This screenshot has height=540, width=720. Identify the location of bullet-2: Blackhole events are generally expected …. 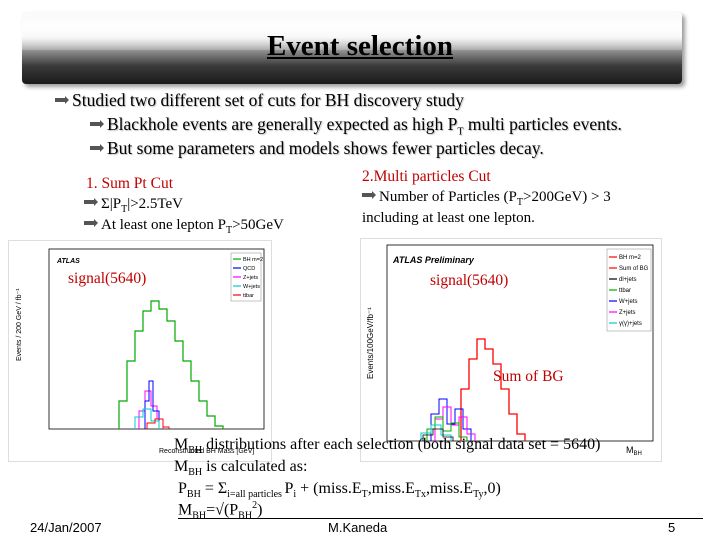
(356, 126).